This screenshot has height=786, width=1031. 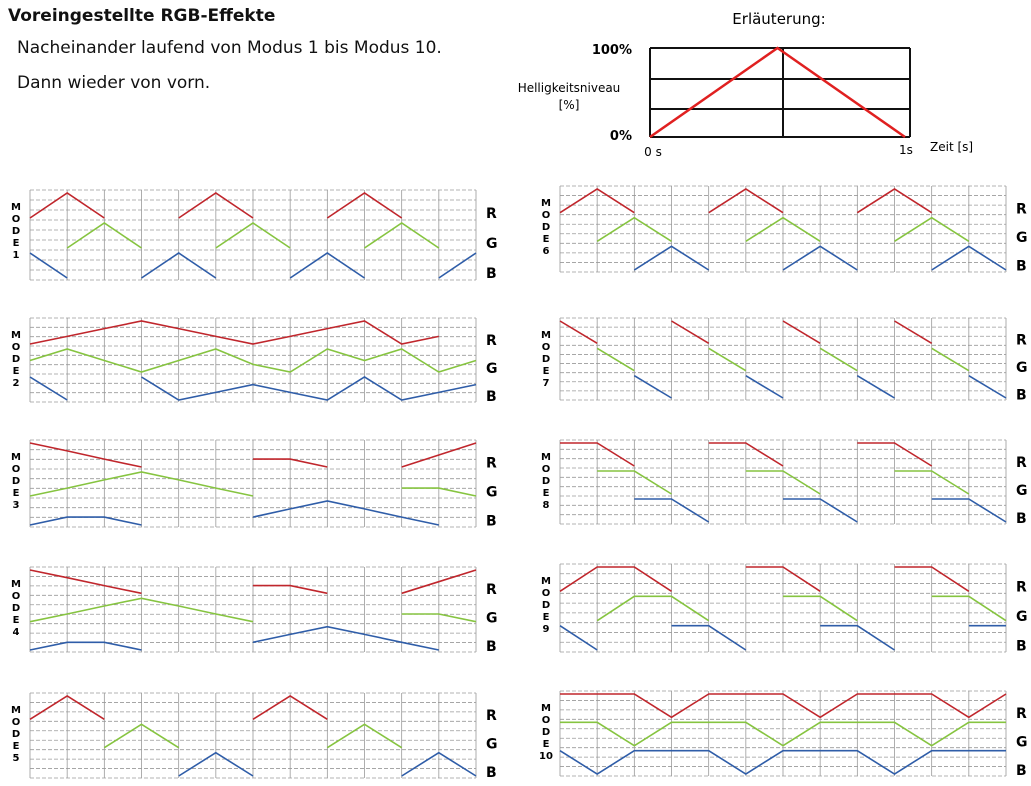 What do you see at coordinates (546, 505) in the screenshot?
I see `mode-number: 8` at bounding box center [546, 505].